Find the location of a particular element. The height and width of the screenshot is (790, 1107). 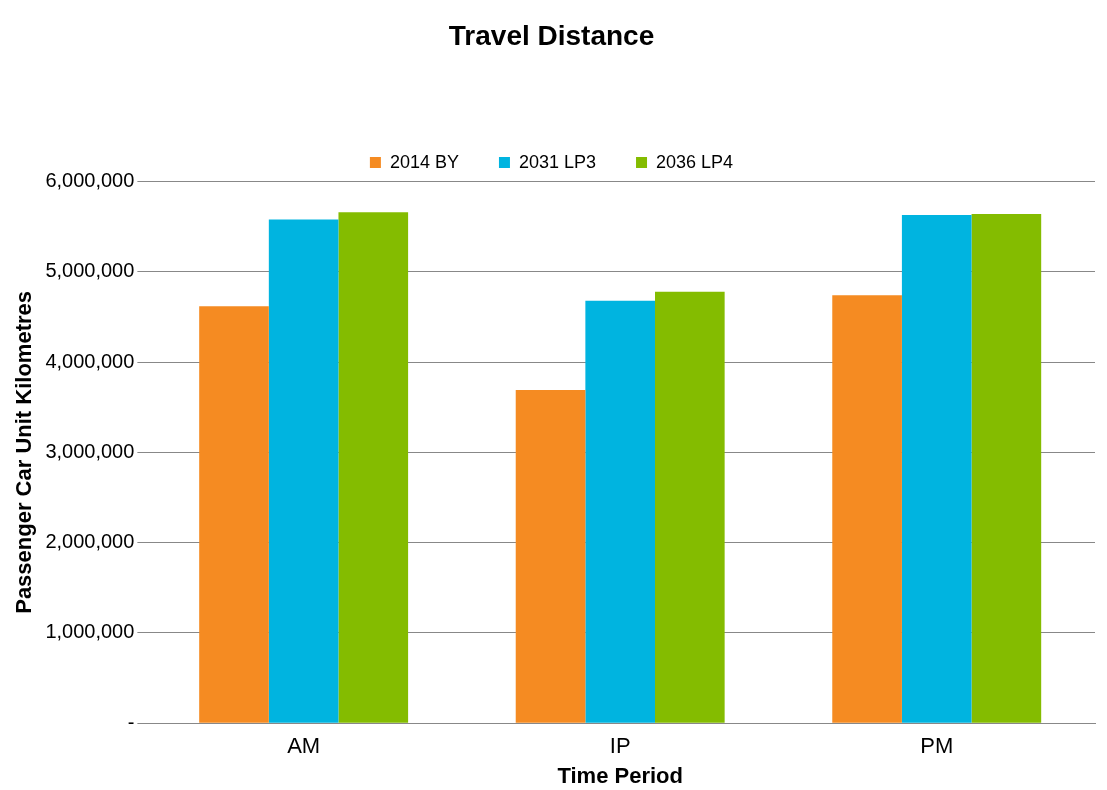

y-tick-label: 4,000,000 is located at coordinates (90, 360).